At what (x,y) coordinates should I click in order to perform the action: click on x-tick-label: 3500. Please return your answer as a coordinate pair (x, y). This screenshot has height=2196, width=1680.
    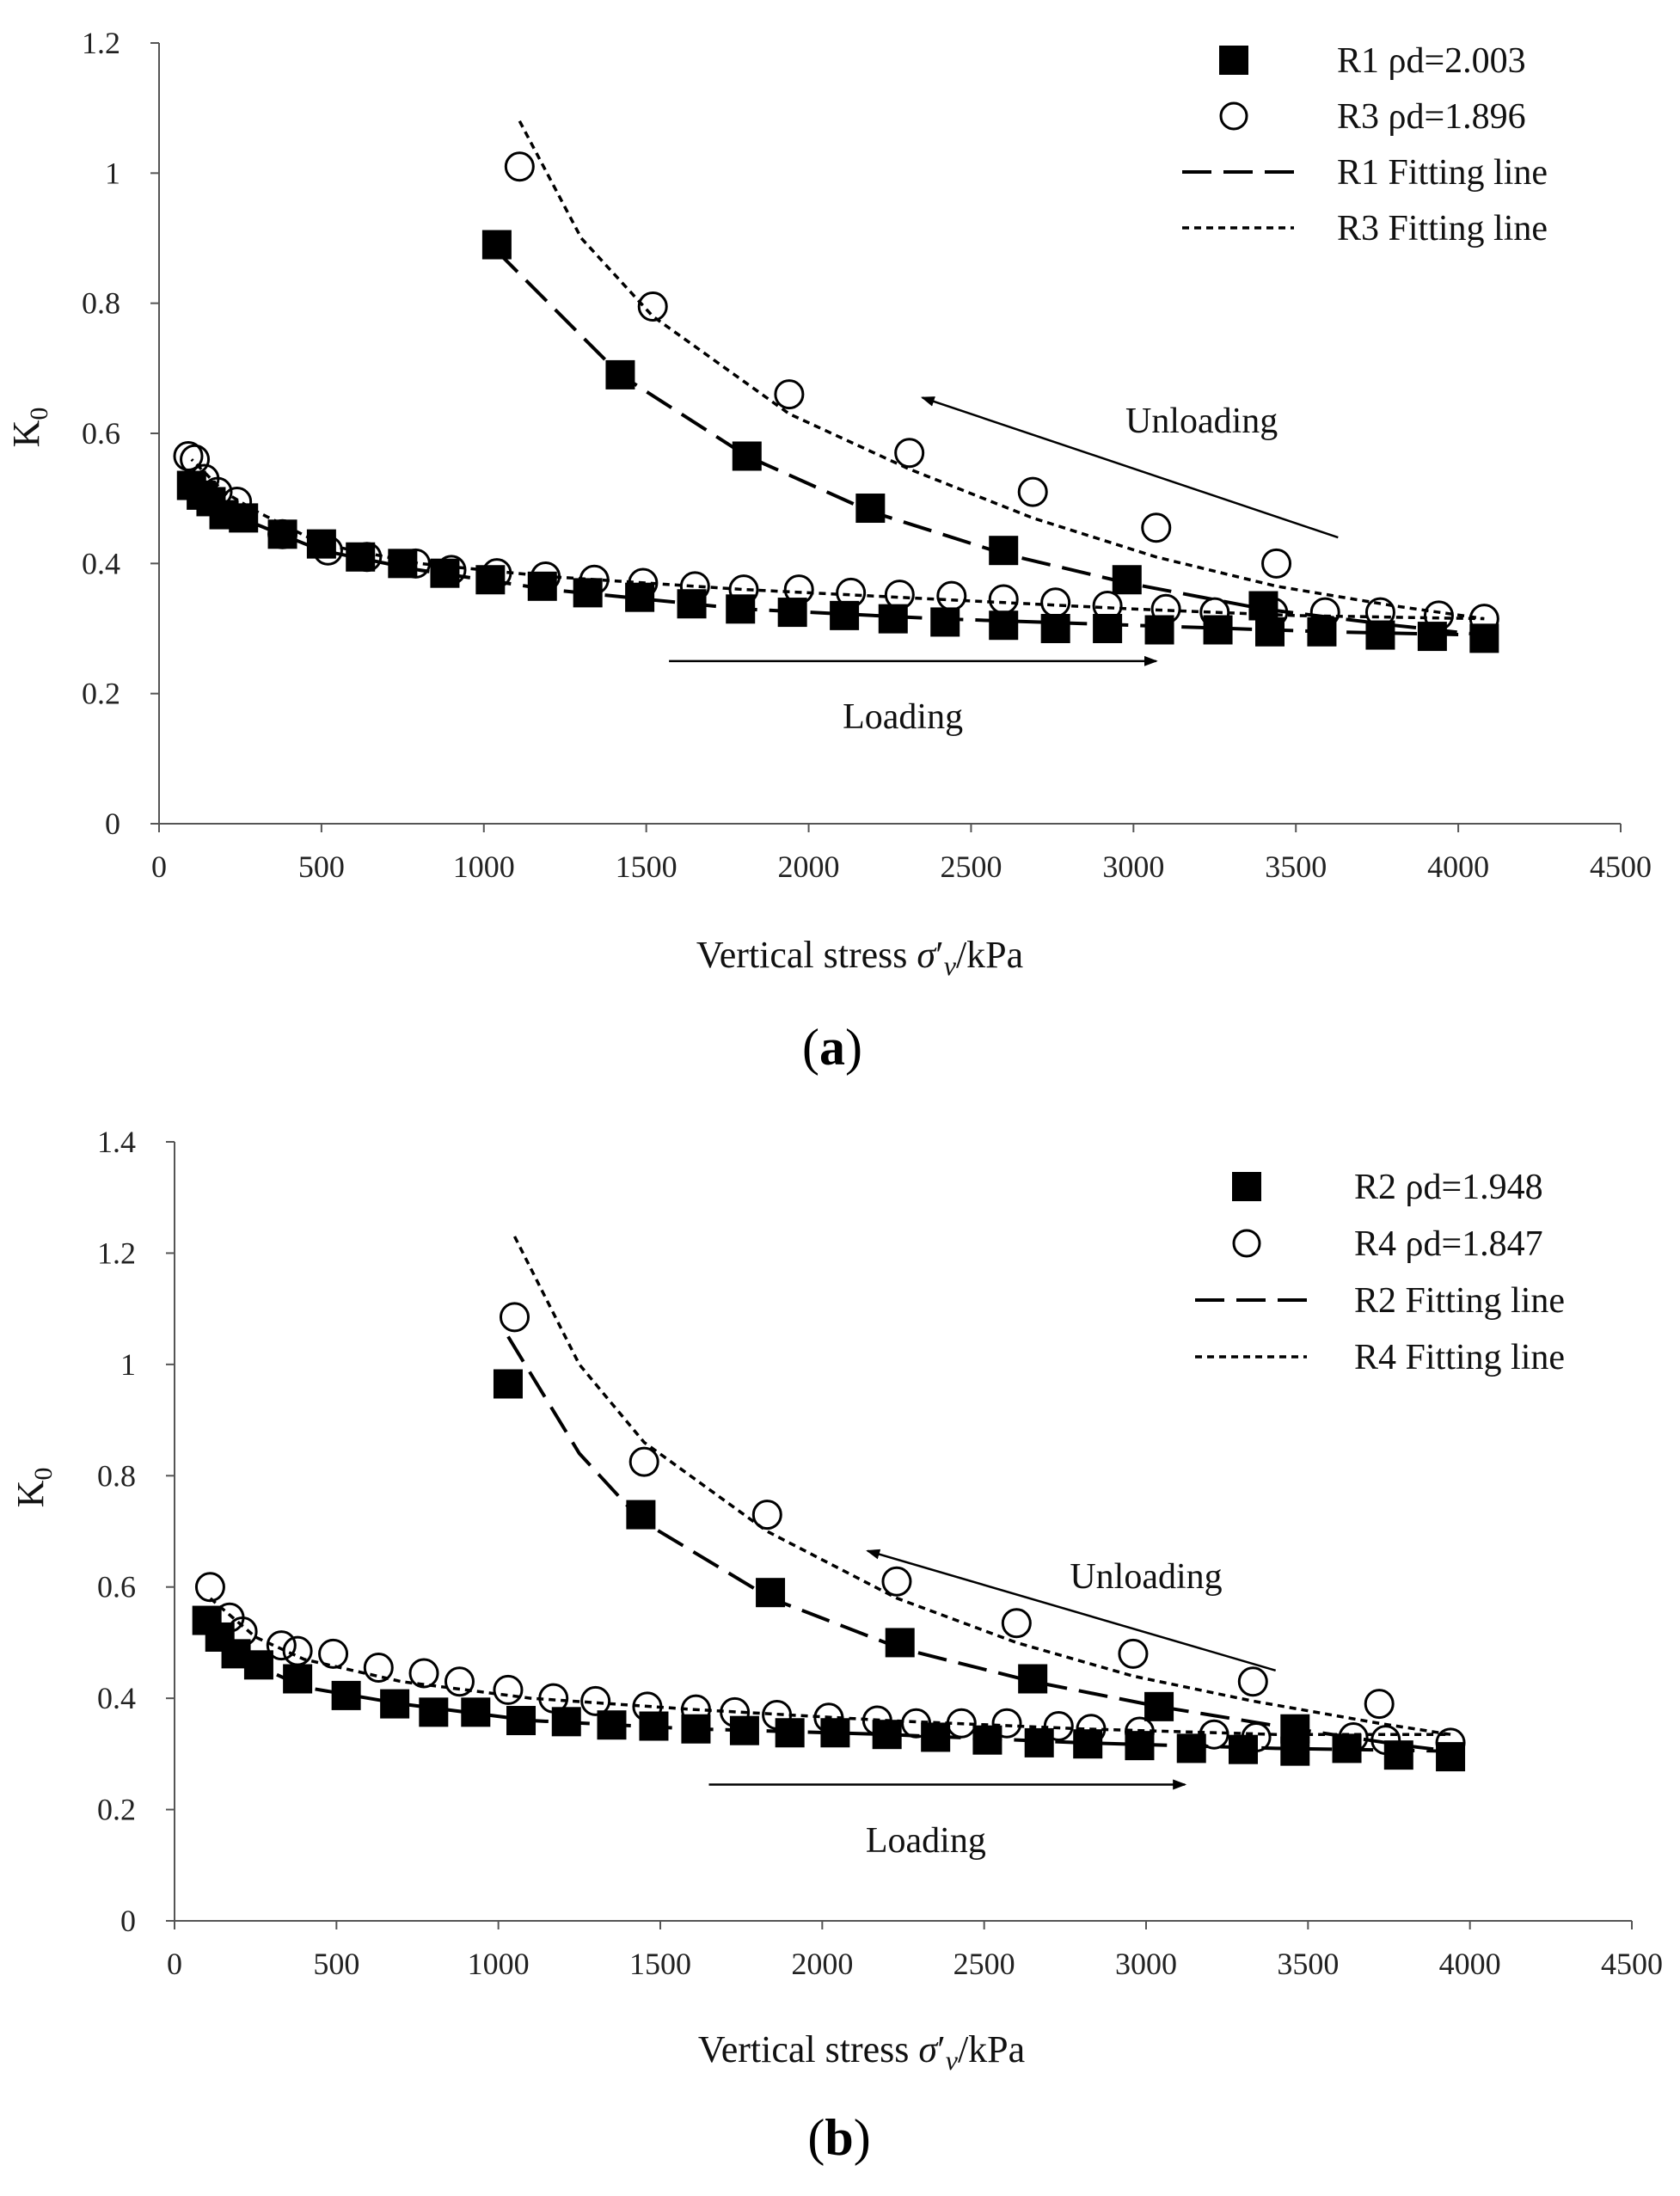
    Looking at the image, I should click on (1296, 867).